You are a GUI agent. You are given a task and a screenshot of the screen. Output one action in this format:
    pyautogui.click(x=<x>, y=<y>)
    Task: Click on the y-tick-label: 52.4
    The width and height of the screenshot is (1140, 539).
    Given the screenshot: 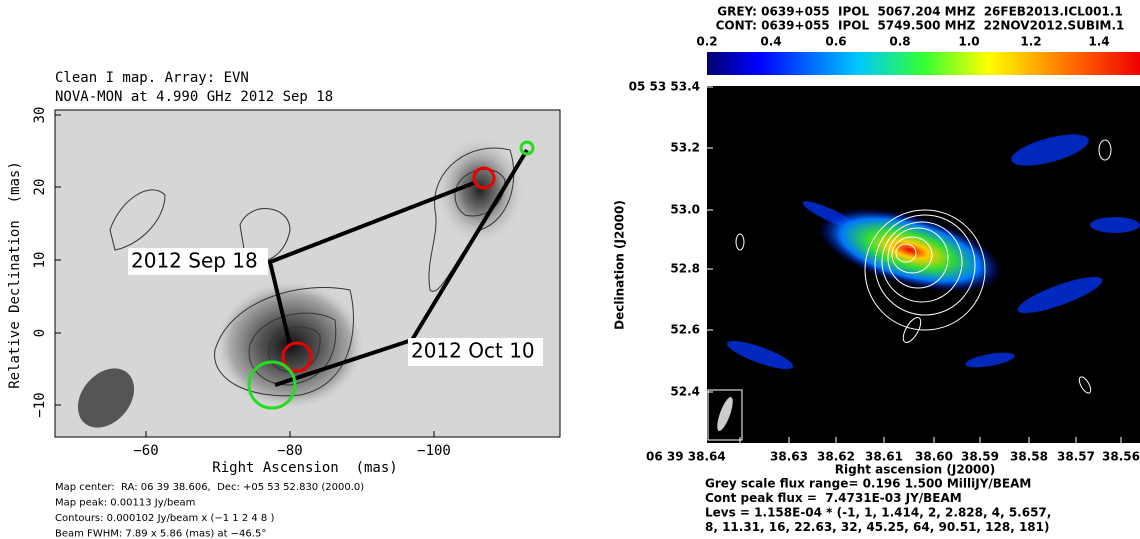 What is the action you would take?
    pyautogui.click(x=685, y=392)
    